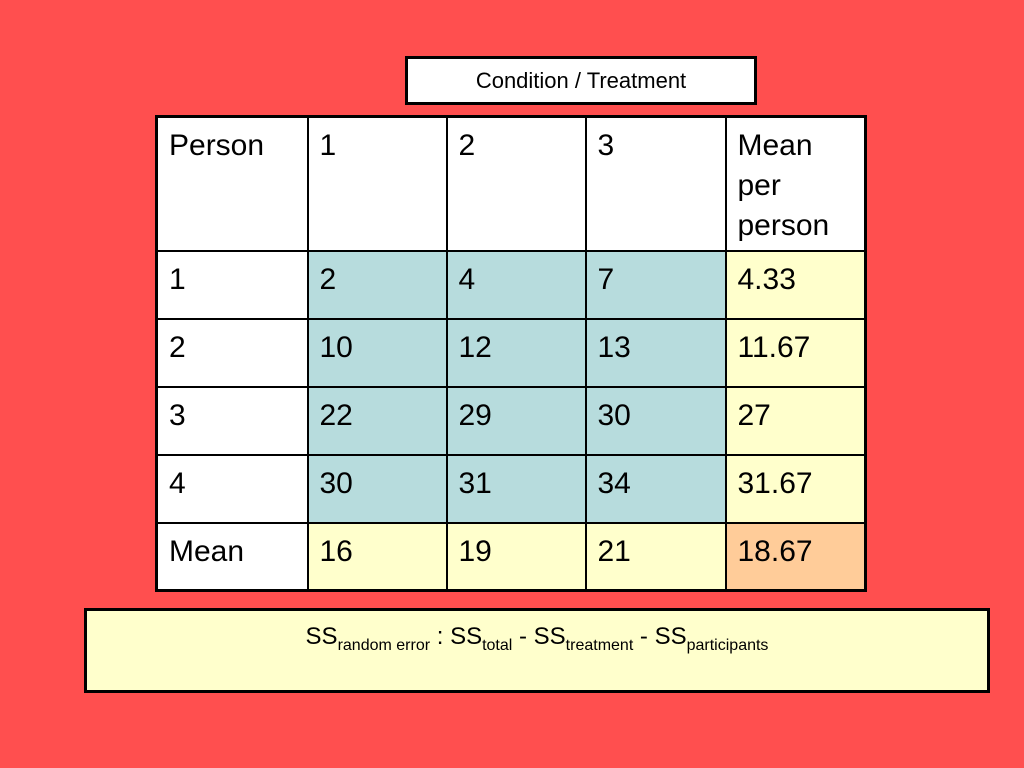 The height and width of the screenshot is (768, 1024). What do you see at coordinates (232, 556) in the screenshot?
I see `mean-label-cell: Mean` at bounding box center [232, 556].